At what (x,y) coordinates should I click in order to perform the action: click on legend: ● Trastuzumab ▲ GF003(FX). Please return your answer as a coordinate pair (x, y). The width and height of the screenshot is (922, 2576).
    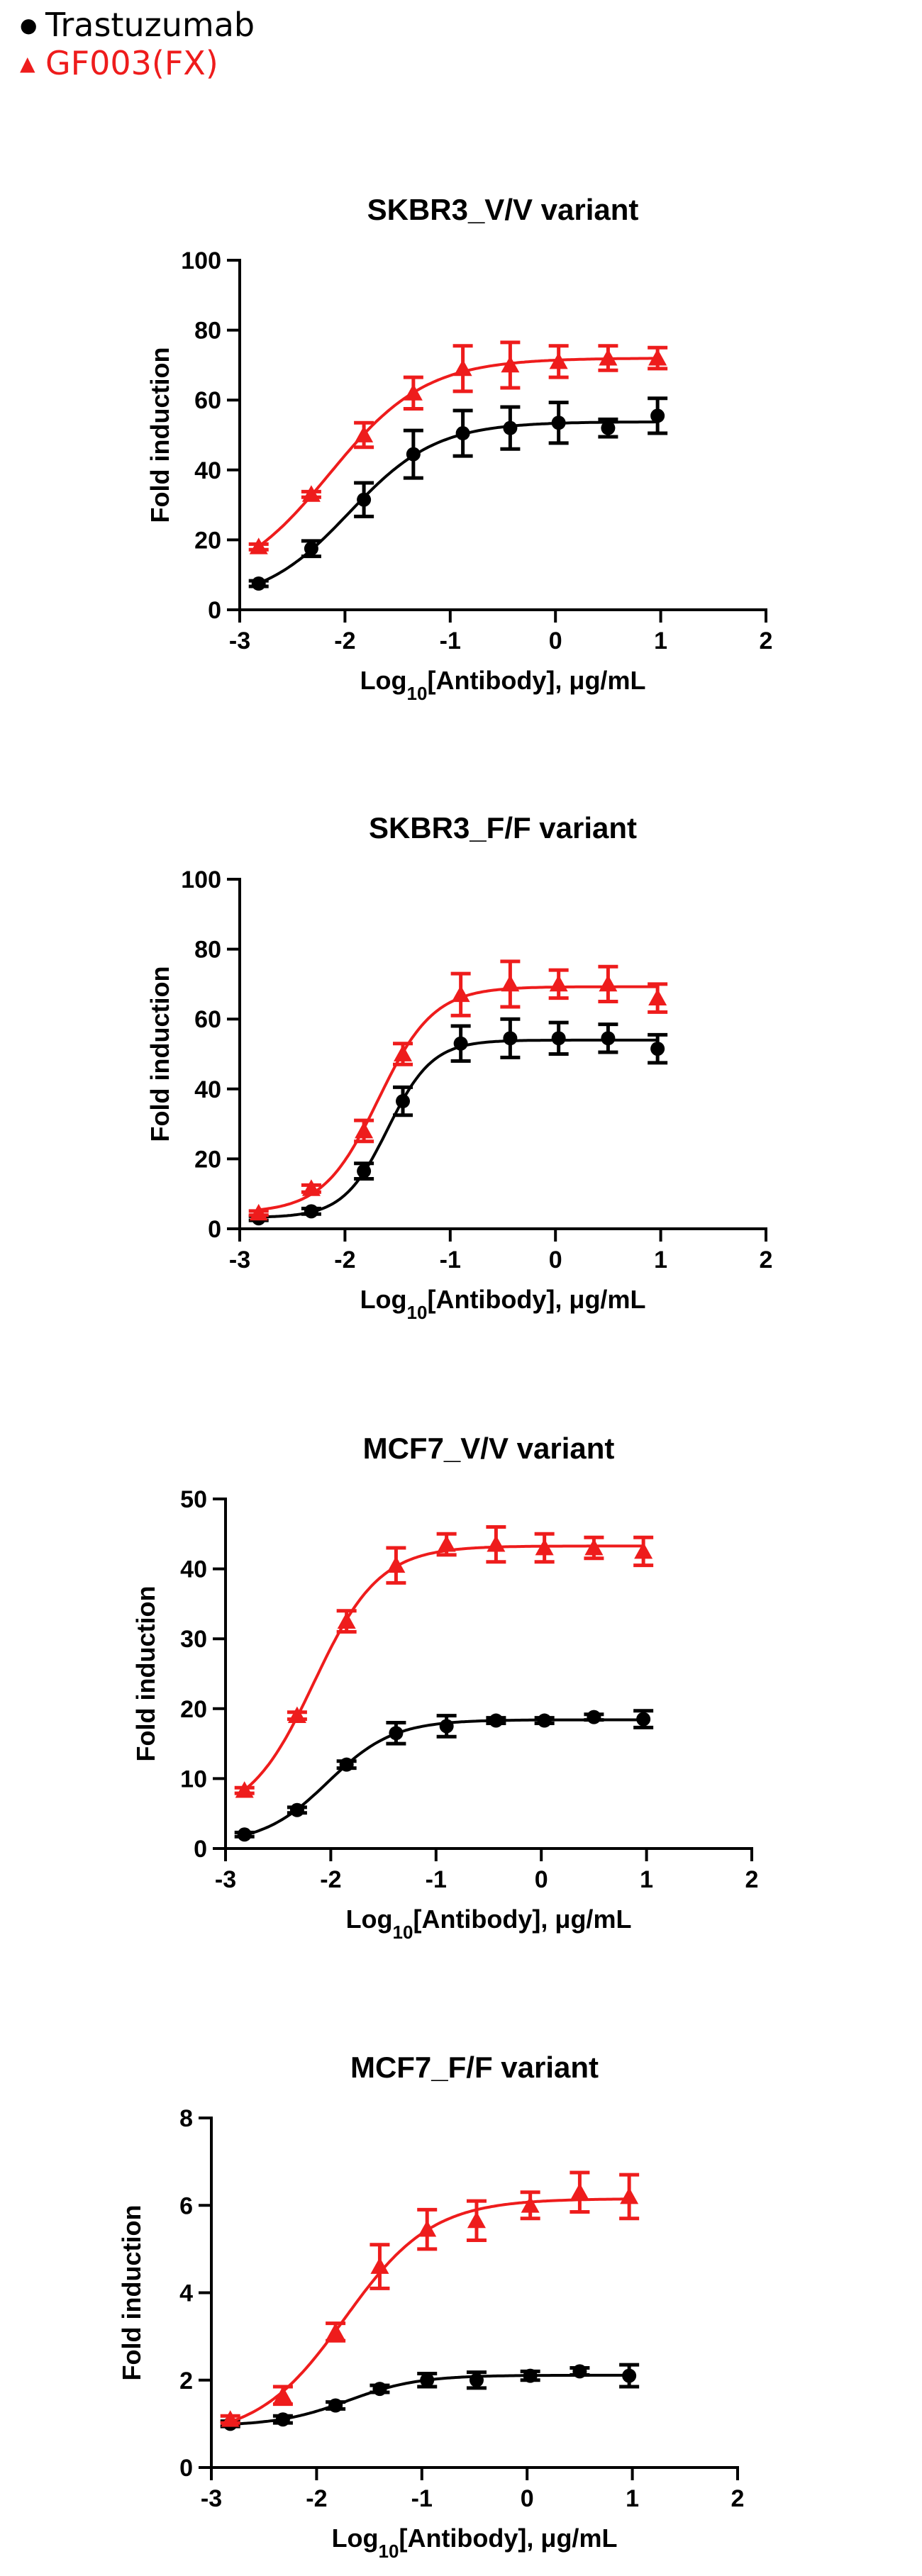
    Looking at the image, I should click on (137, 44).